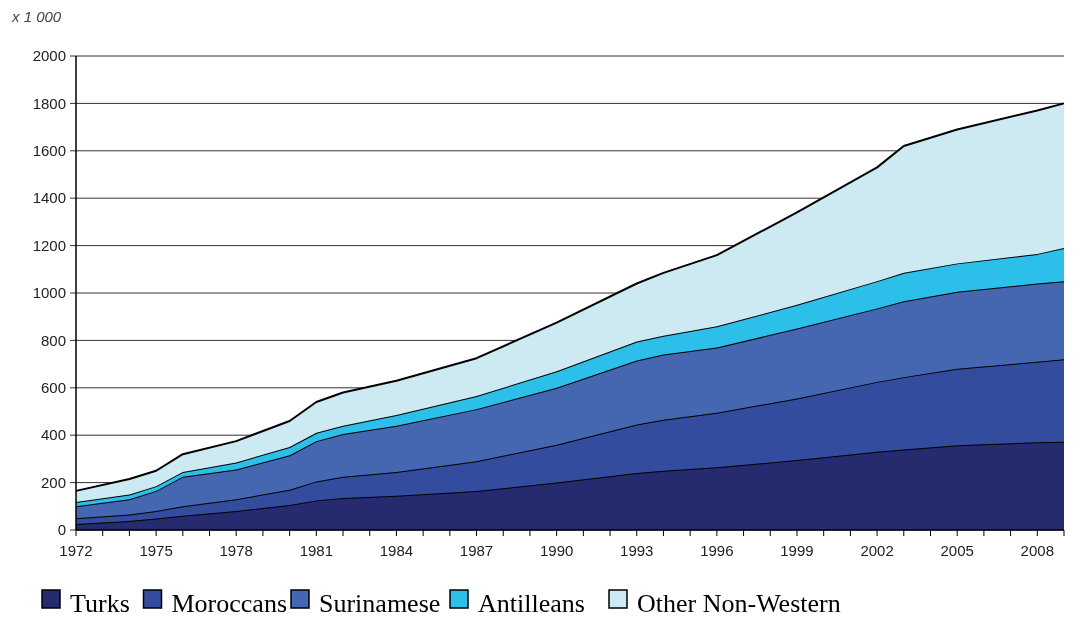 This screenshot has width=1082, height=634. I want to click on legend-label: Moroccans, so click(229, 603).